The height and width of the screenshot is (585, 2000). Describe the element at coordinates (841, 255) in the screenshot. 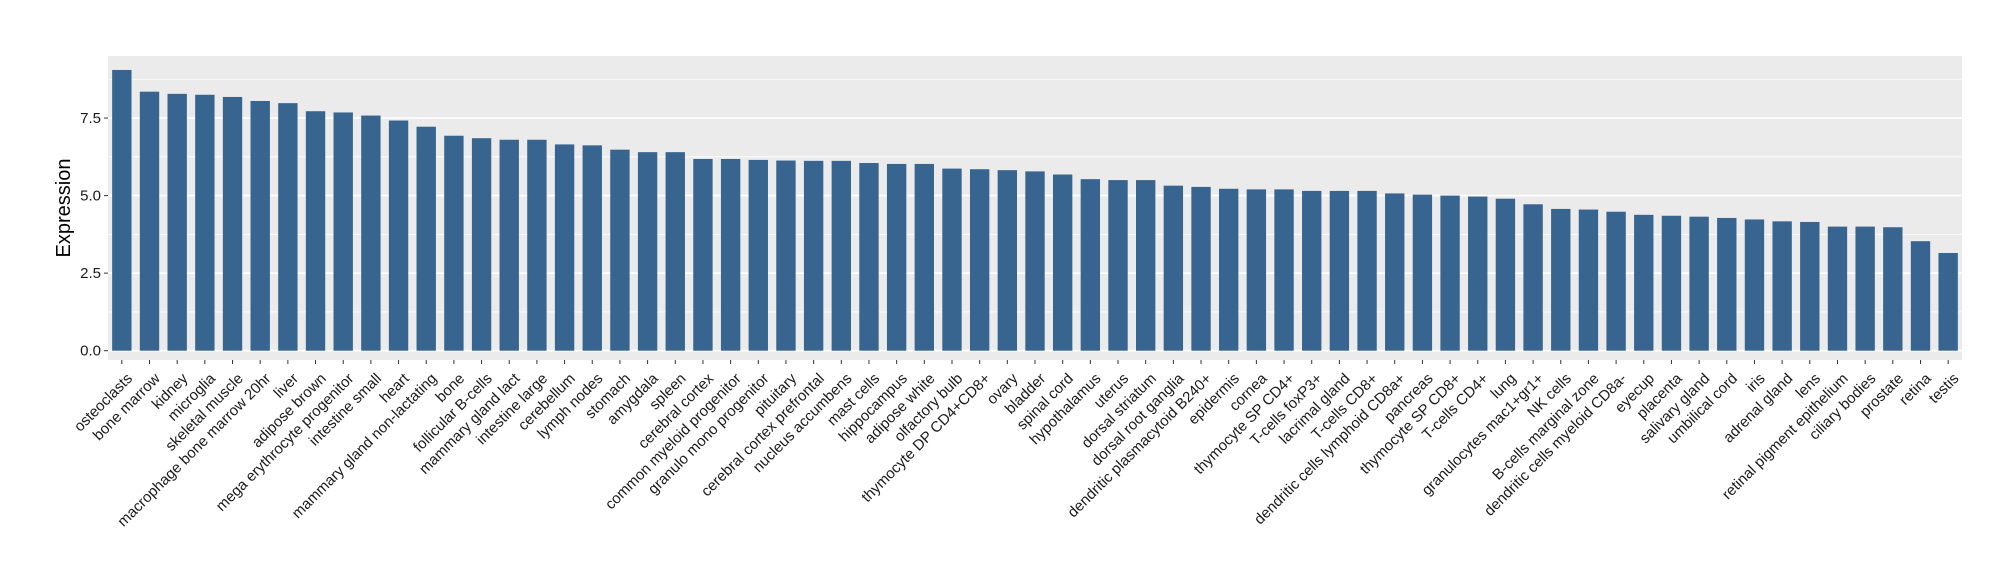

I see `bar-nucleus-accumbens` at that location.